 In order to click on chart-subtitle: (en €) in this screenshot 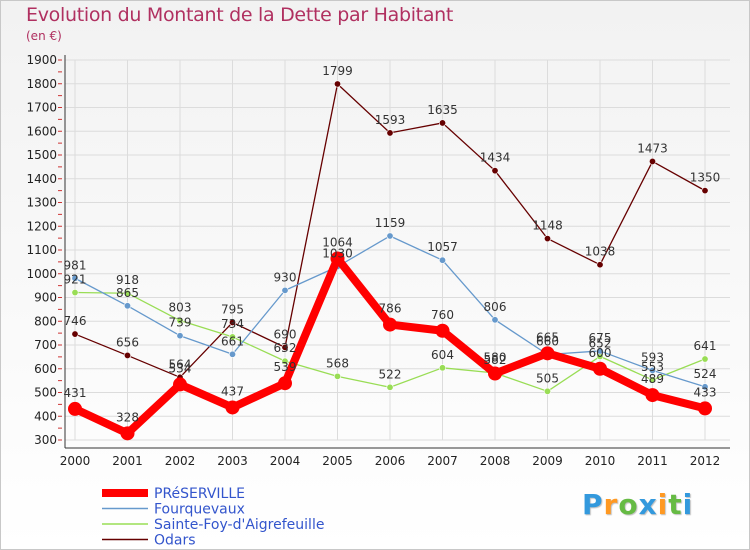, I will do `click(44, 36)`.